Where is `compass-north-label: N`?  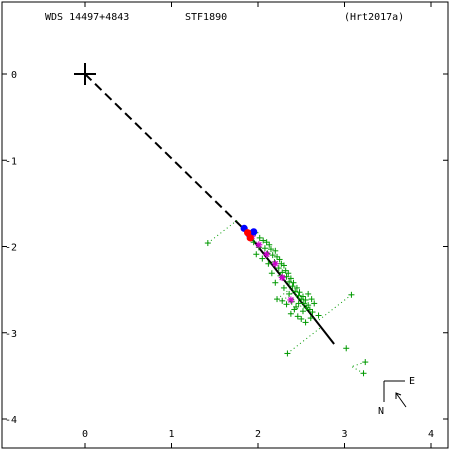
compass-north-label: N is located at coordinates (381, 411).